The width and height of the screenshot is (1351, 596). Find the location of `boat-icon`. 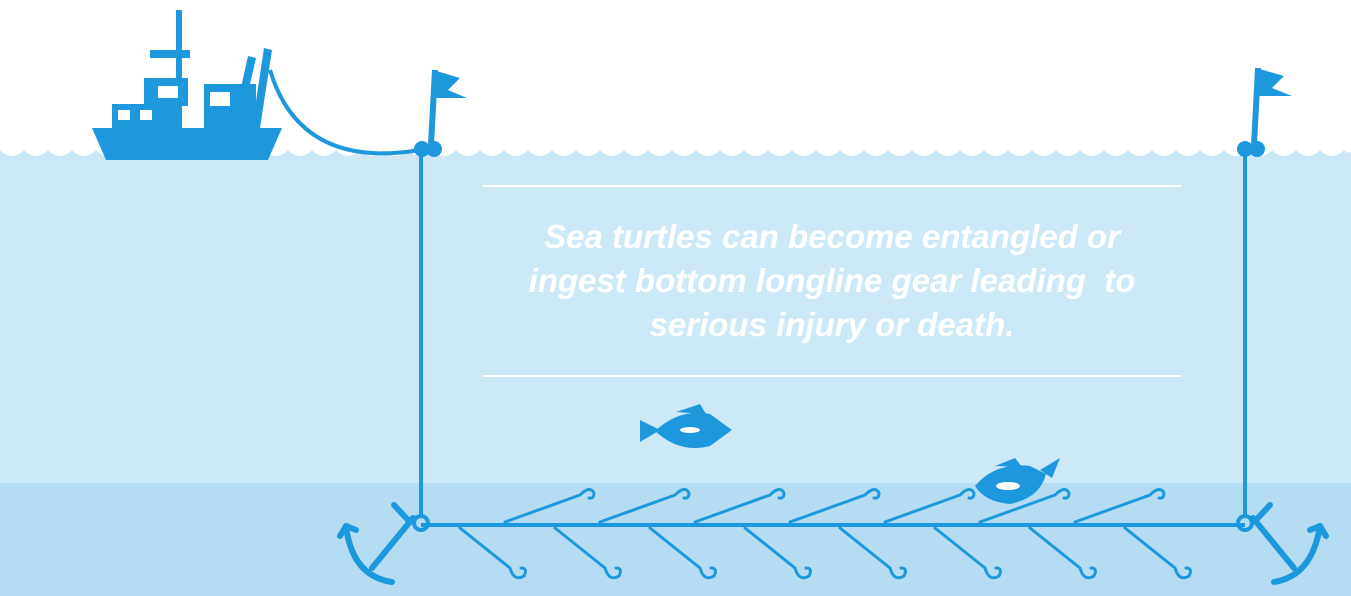

boat-icon is located at coordinates (187, 85).